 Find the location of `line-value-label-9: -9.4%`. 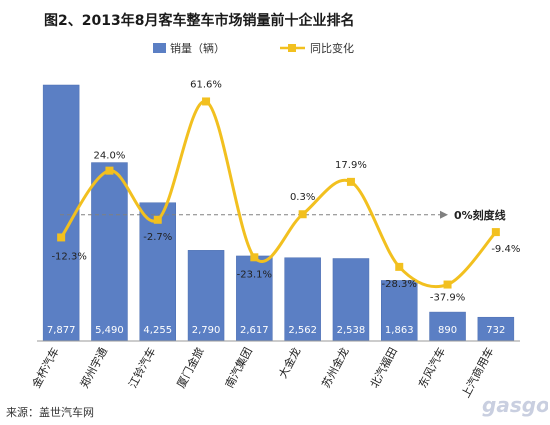

line-value-label-9: -9.4% is located at coordinates (505, 249).